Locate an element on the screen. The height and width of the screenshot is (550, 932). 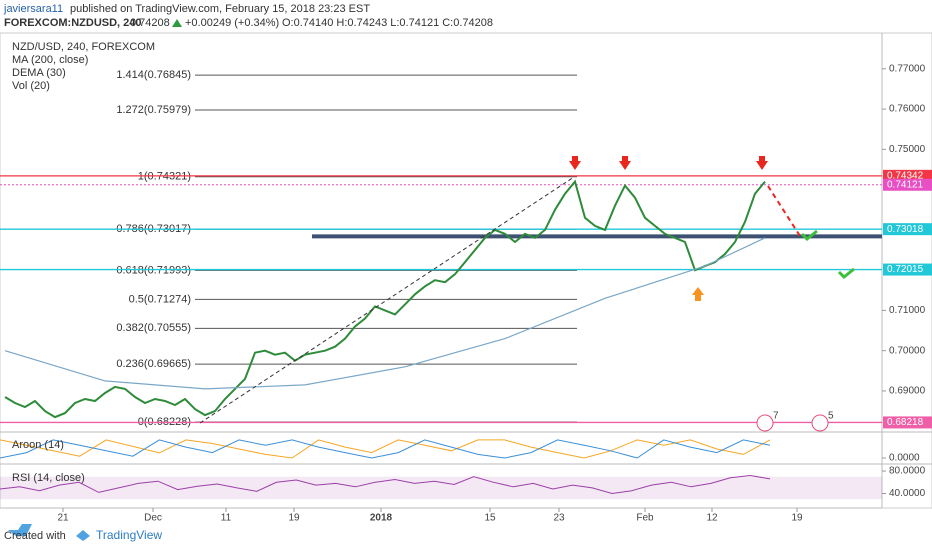
y-tick-label: 0.75000 is located at coordinates (907, 149).